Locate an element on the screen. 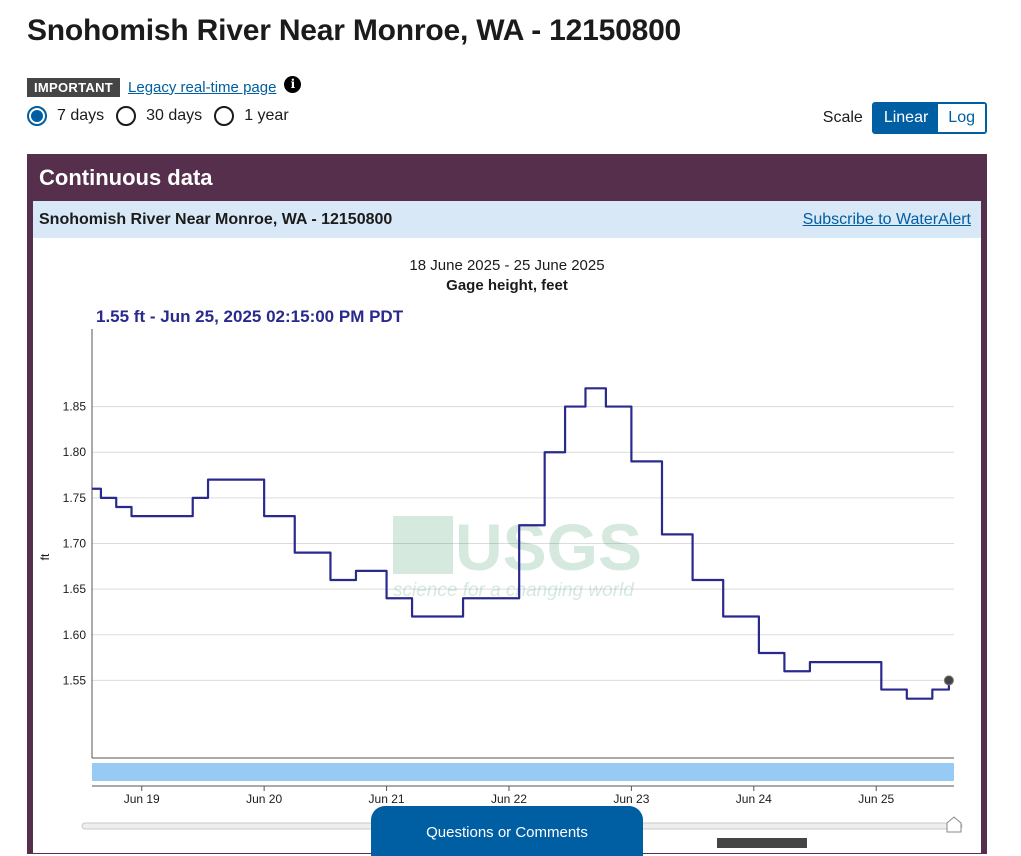 The image size is (1021, 856). y-tick-label: 1.85 is located at coordinates (75, 407).